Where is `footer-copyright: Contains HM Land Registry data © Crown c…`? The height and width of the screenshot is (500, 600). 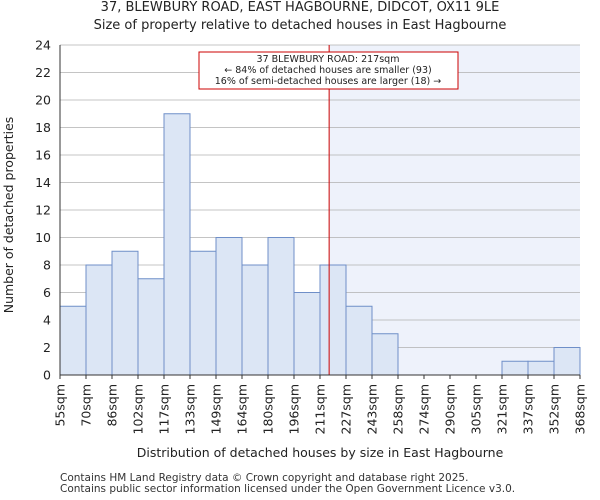 footer-copyright: Contains HM Land Registry data © Crown c… is located at coordinates (264, 478).